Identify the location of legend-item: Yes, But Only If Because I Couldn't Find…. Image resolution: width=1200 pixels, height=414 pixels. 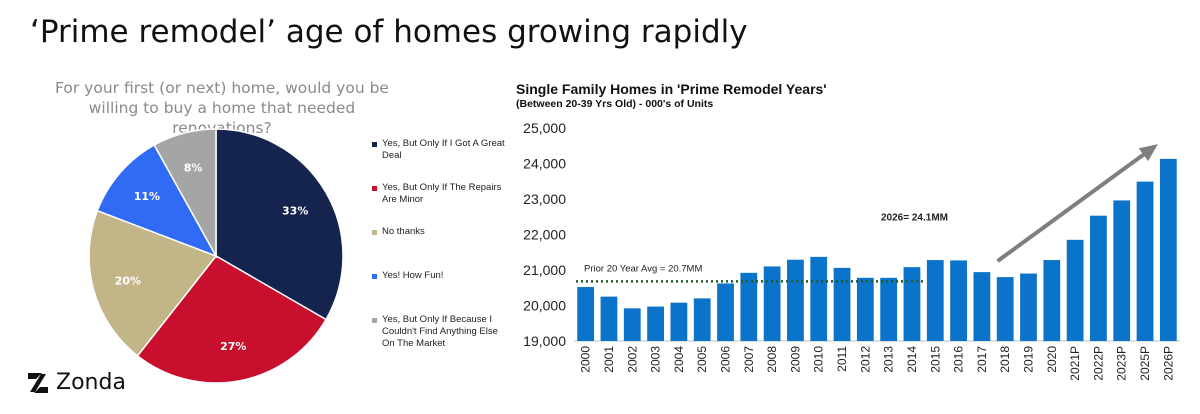
(442, 332).